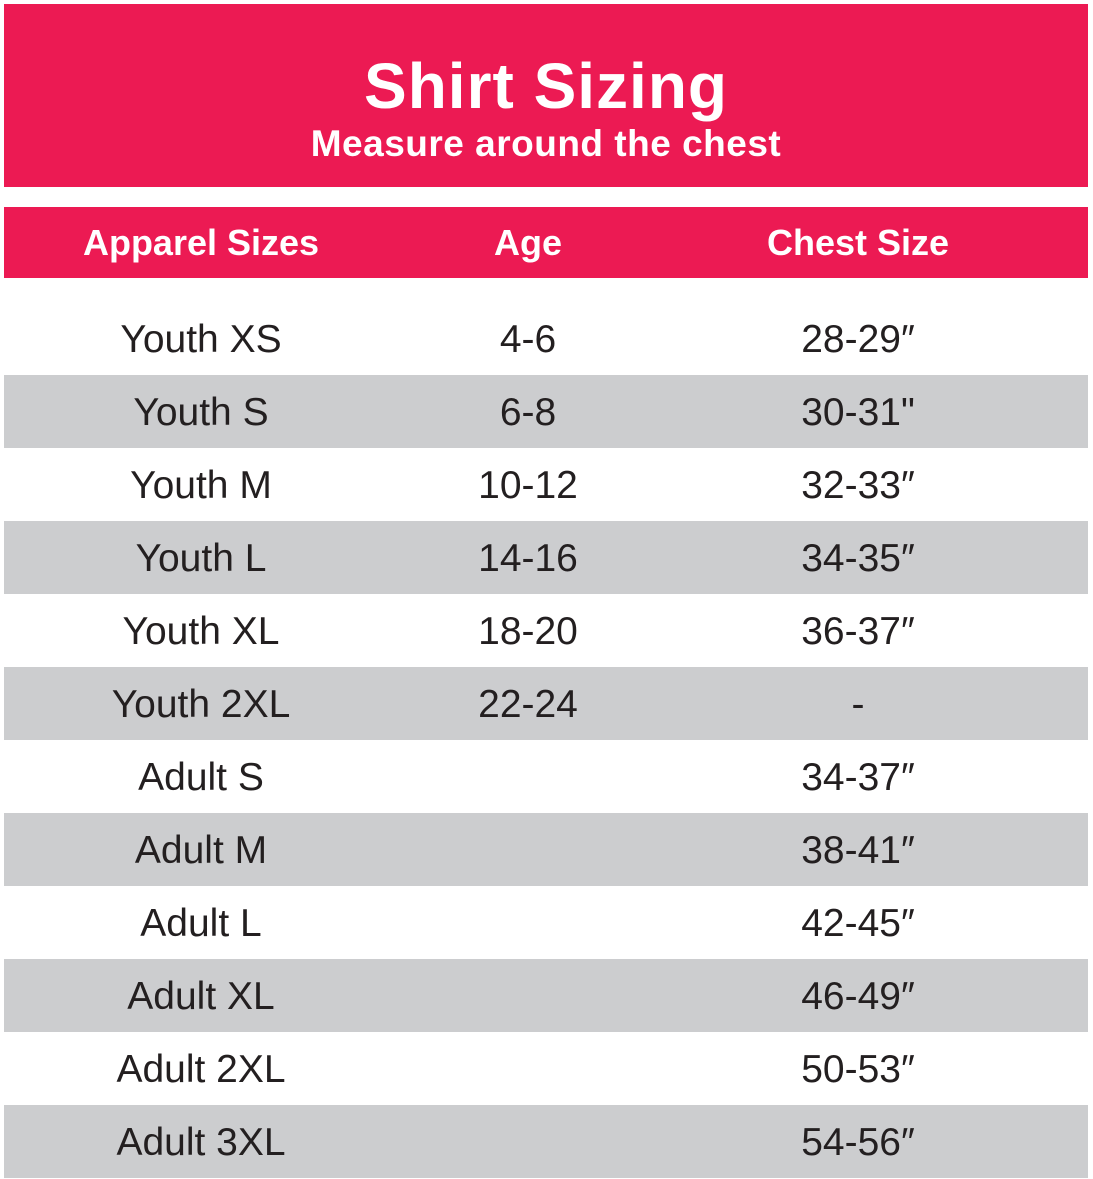 The image size is (1093, 1179). I want to click on size-cell: Youth S, so click(201, 412).